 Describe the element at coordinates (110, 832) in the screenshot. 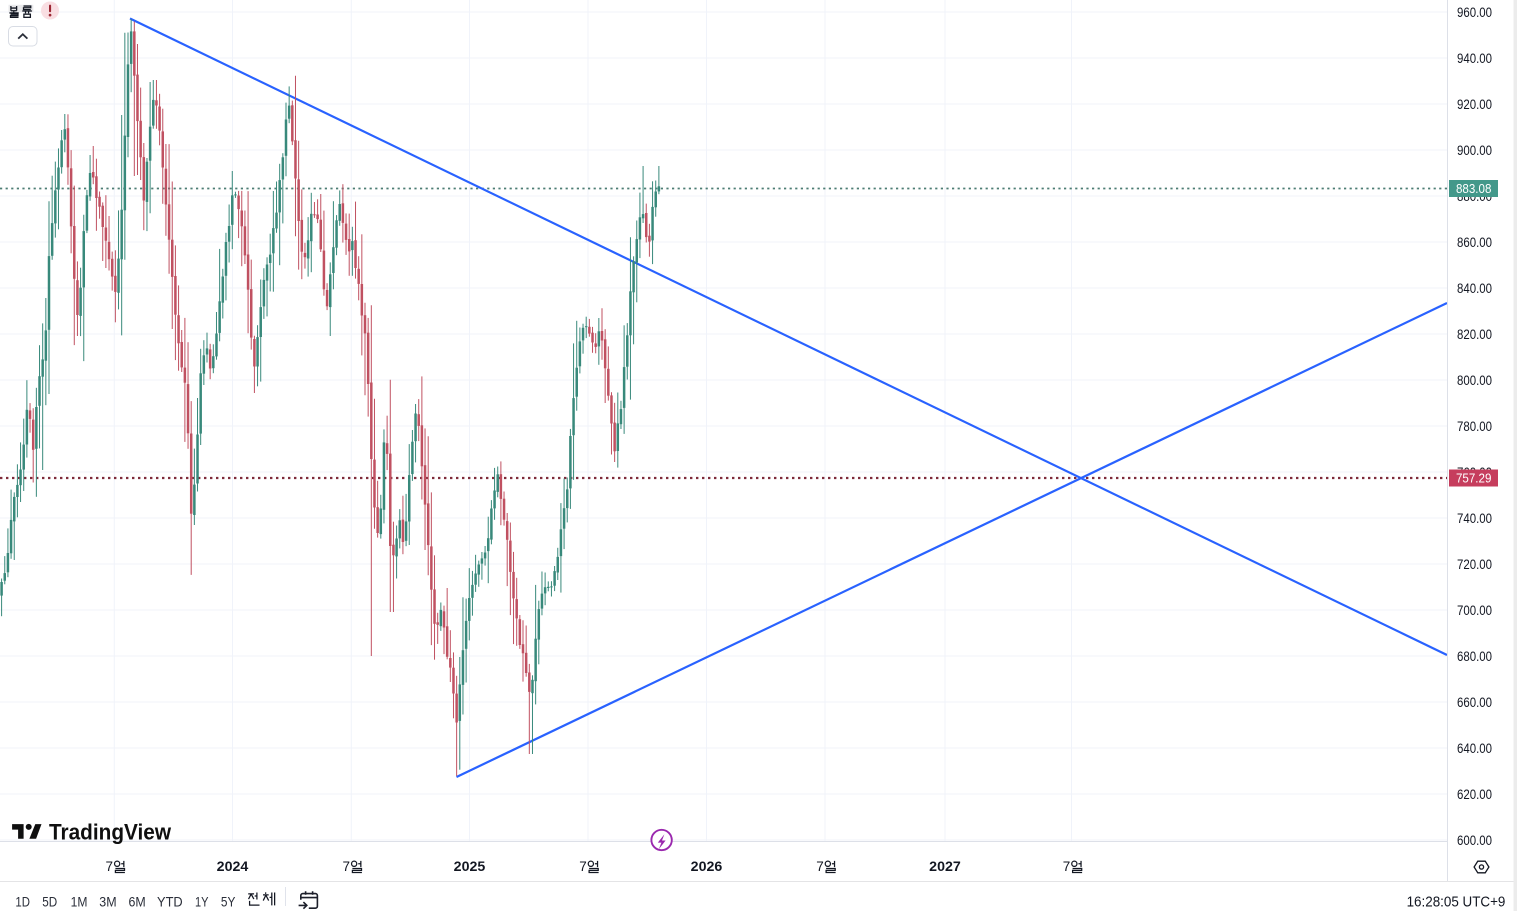

I see `svg-text: TradingView` at that location.